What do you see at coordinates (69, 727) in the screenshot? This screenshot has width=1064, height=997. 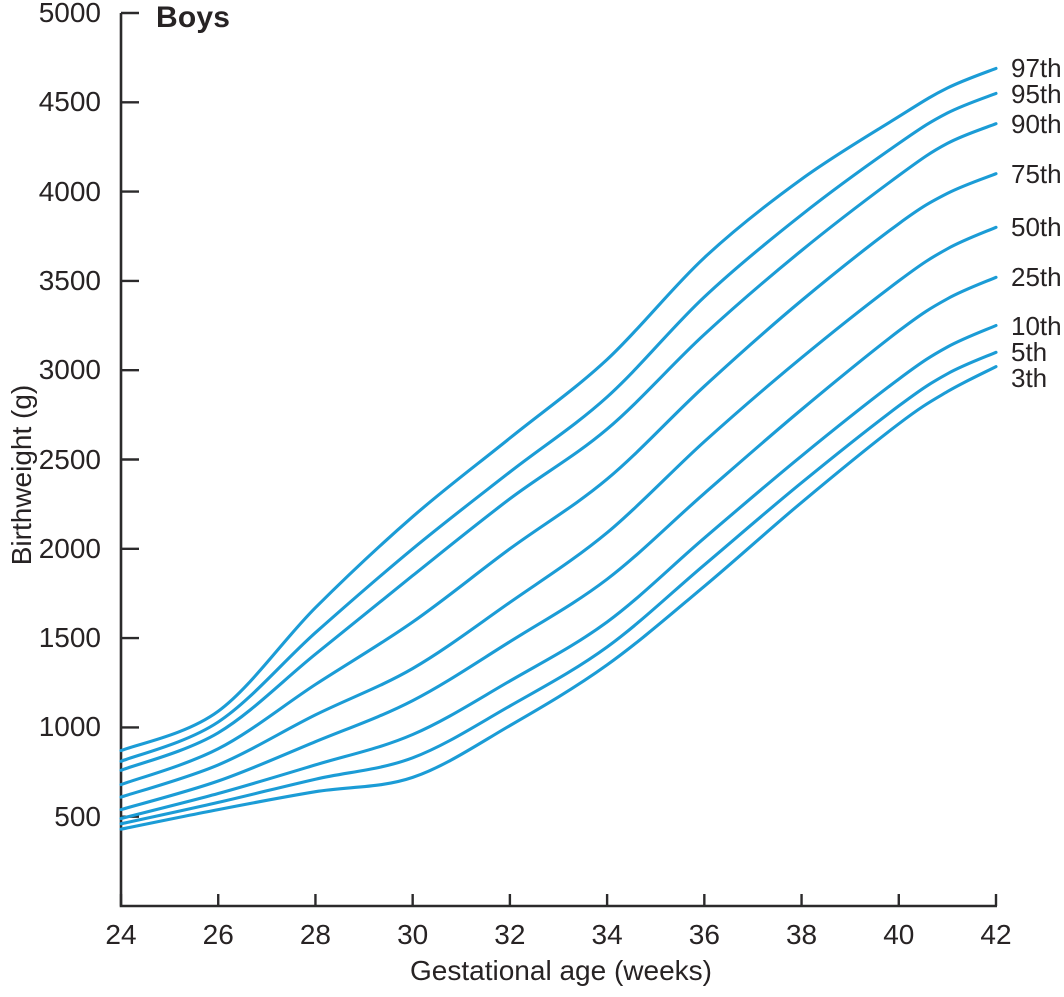 I see `y-tick-label: 1000` at bounding box center [69, 727].